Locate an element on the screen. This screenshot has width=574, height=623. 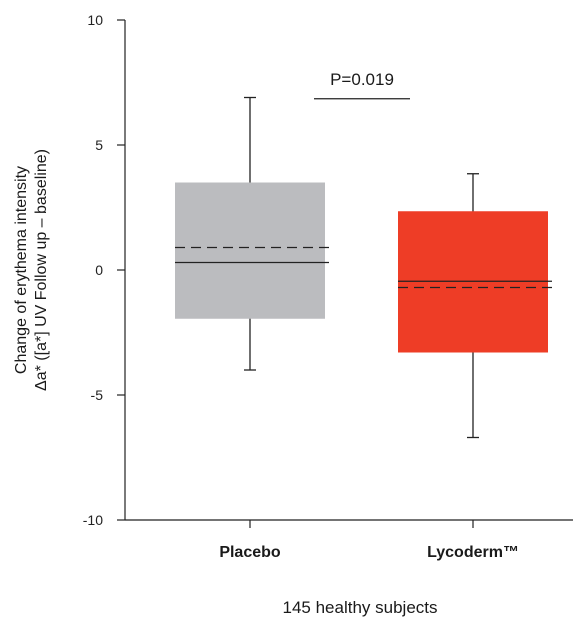
y-tick-label: 5 is located at coordinates (99, 145).